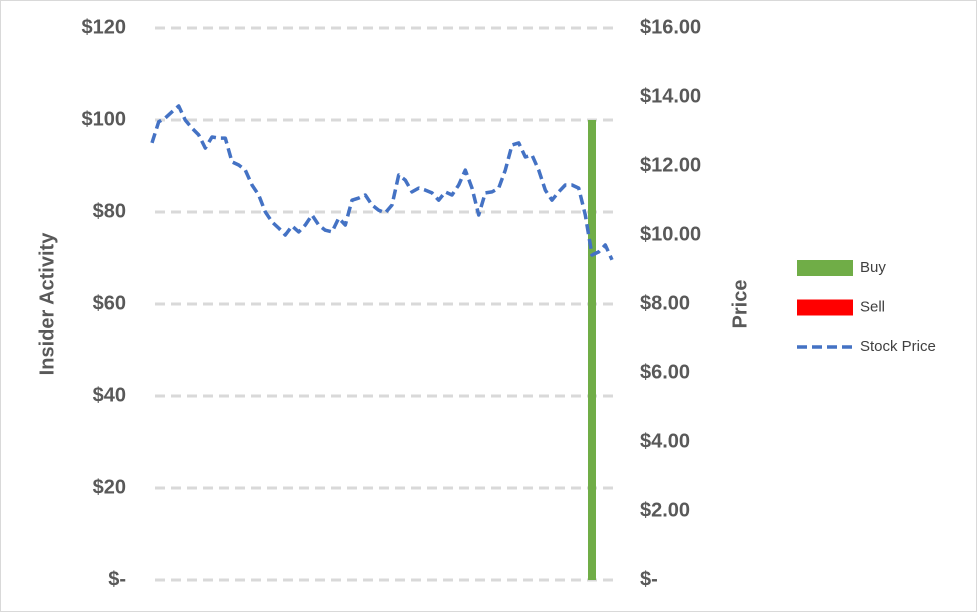 This screenshot has width=977, height=612. I want to click on y2-tick-label: $-, so click(649, 579).